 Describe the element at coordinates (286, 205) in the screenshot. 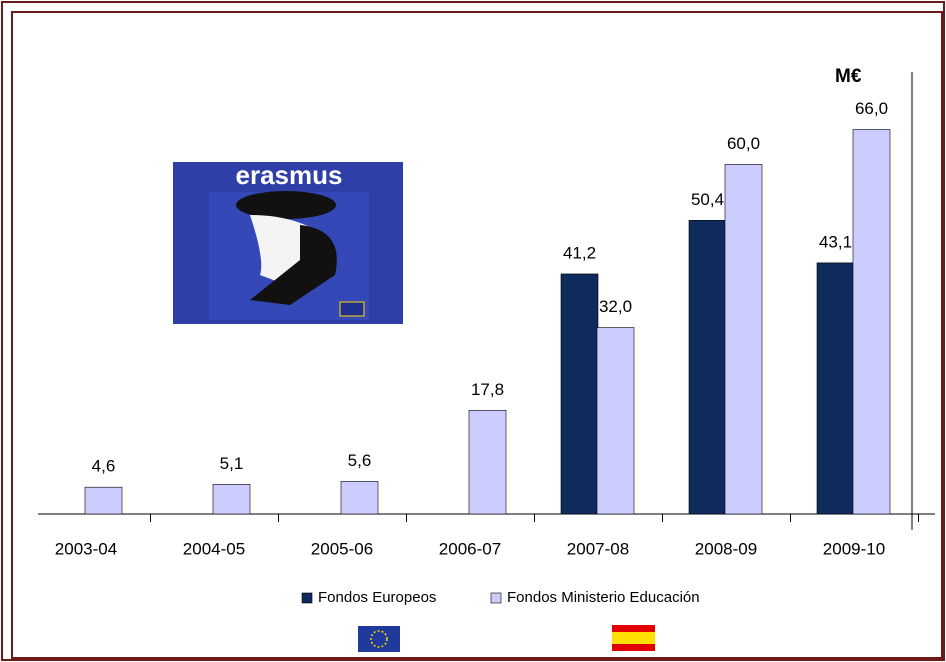

I see `logo-hat` at that location.